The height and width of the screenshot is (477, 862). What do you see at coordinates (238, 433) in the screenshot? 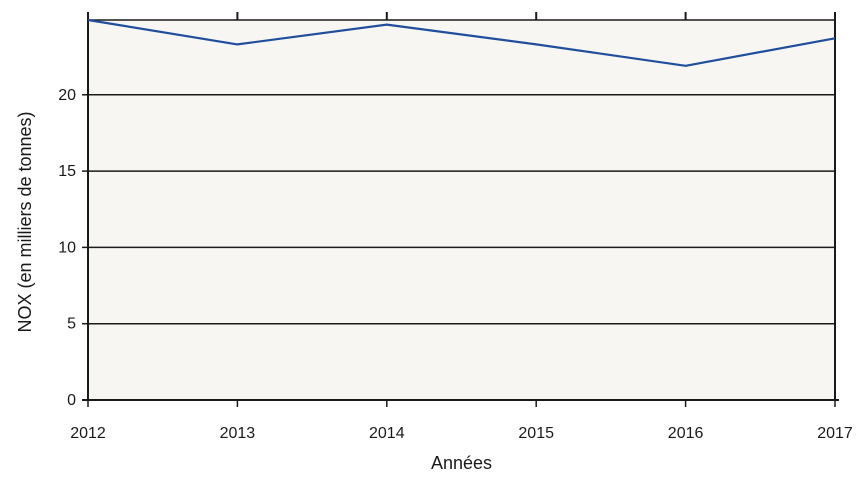
I see `x-tick-label-2013: 2013` at bounding box center [238, 433].